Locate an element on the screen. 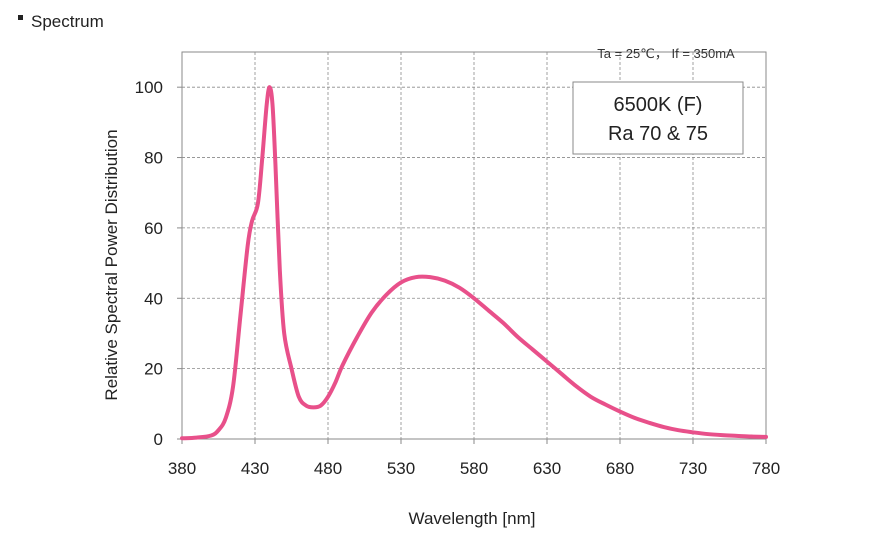 The image size is (870, 557). y-axis-label: Relative Spectral Power Distribution is located at coordinates (111, 264).